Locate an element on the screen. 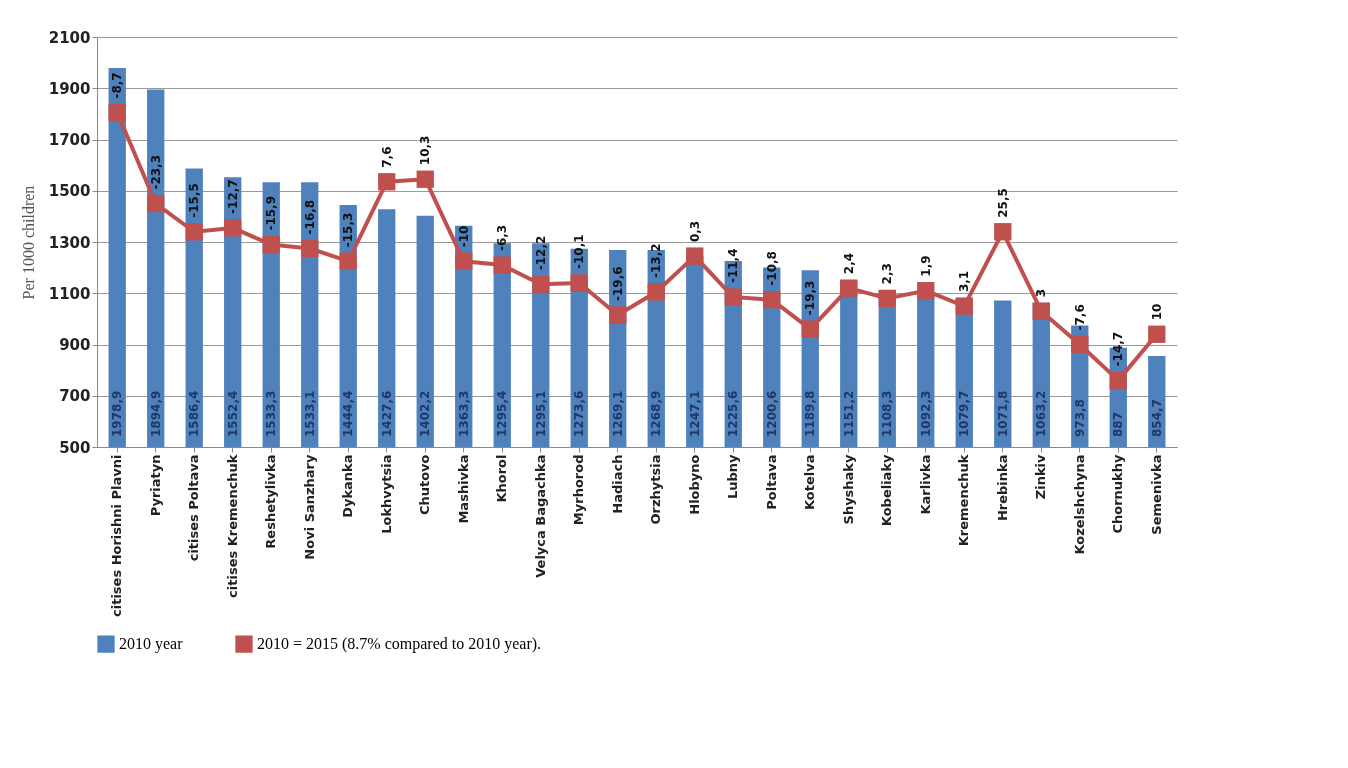 This screenshot has width=1348, height=768. annotation: 1,9 is located at coordinates (925, 266).